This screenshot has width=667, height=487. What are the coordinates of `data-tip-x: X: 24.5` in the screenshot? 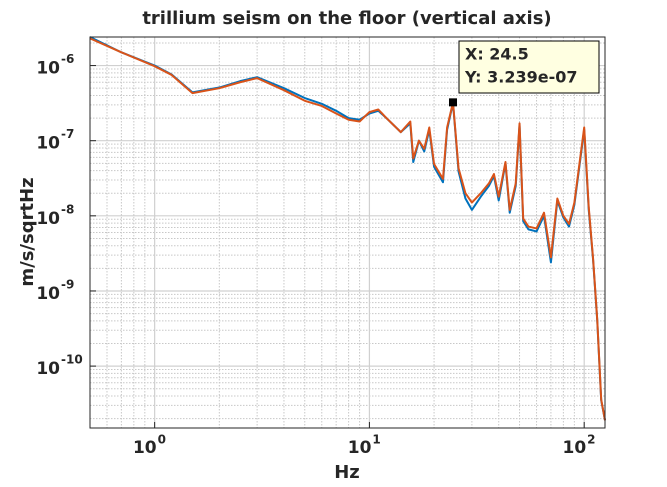 It's located at (497, 54).